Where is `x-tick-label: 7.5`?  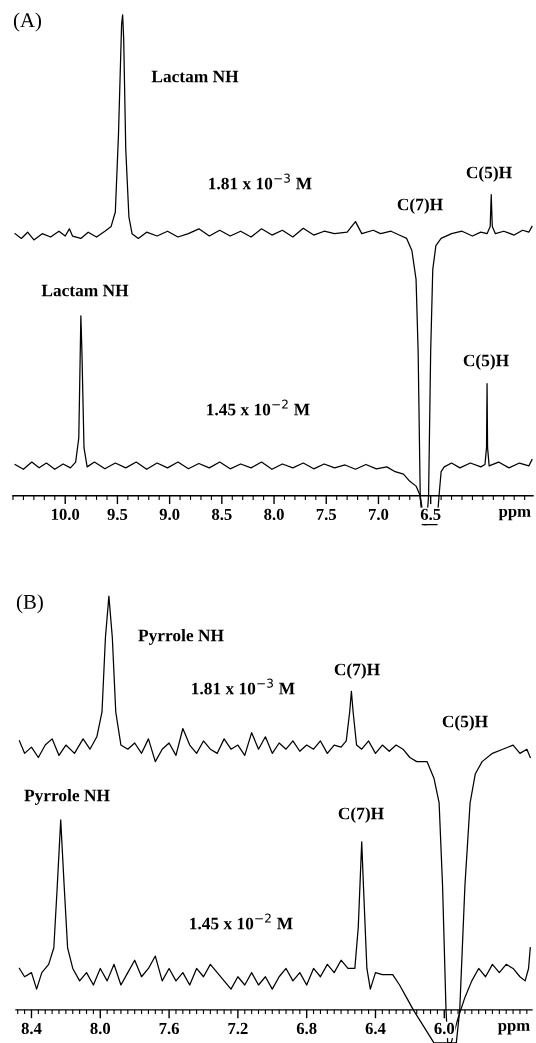
x-tick-label: 7.5 is located at coordinates (326, 514).